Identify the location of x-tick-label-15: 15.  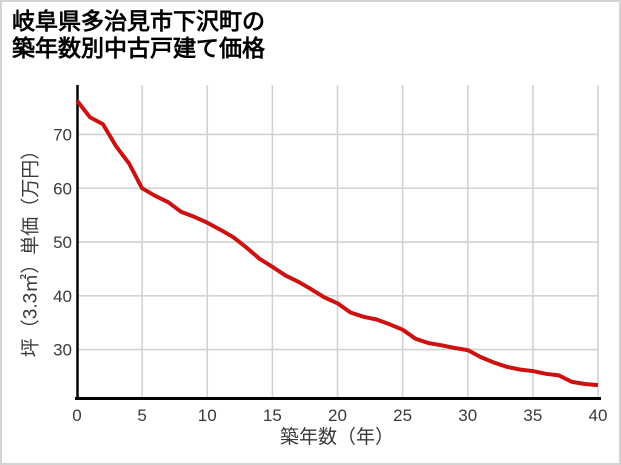
(272, 415).